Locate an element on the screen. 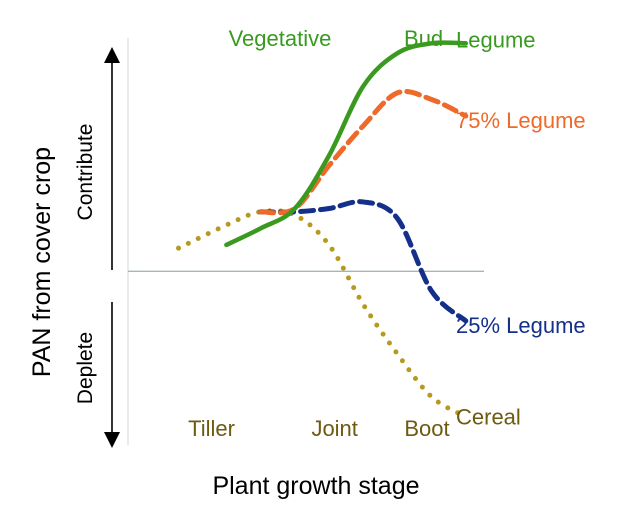 The height and width of the screenshot is (528, 629). series-line-75-legume is located at coordinates (363, 152).